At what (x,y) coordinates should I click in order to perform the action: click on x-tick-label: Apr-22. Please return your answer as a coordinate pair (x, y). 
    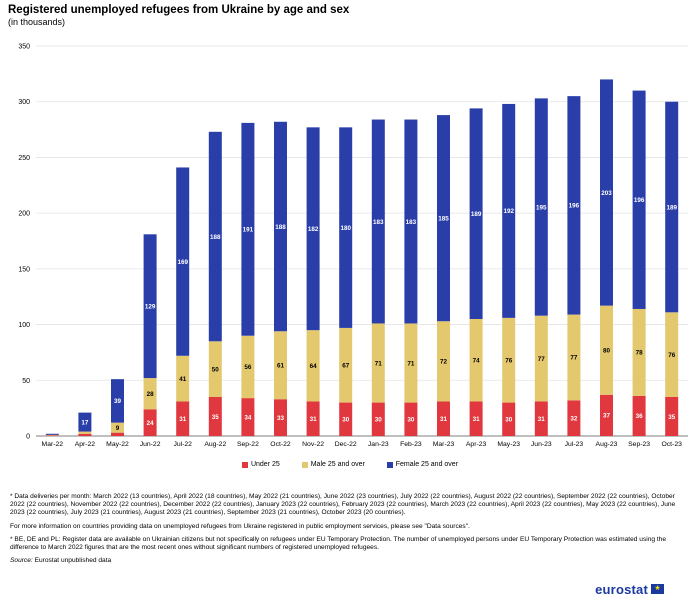
    Looking at the image, I should click on (85, 444).